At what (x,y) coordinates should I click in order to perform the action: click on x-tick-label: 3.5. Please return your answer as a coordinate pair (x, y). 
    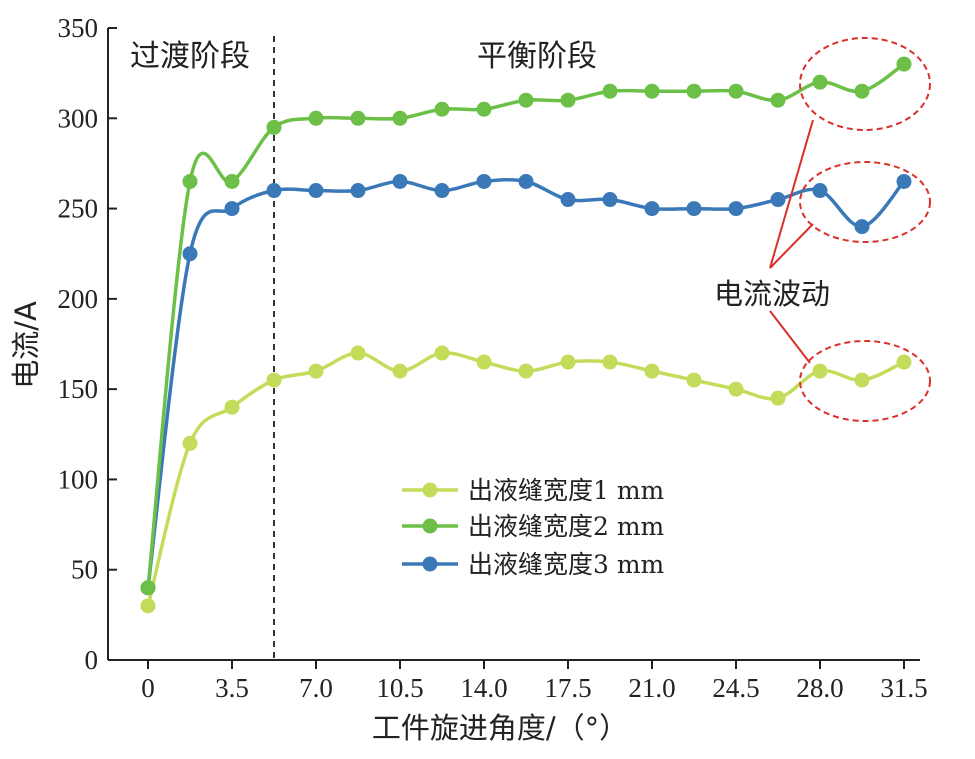
    Looking at the image, I should click on (232, 688).